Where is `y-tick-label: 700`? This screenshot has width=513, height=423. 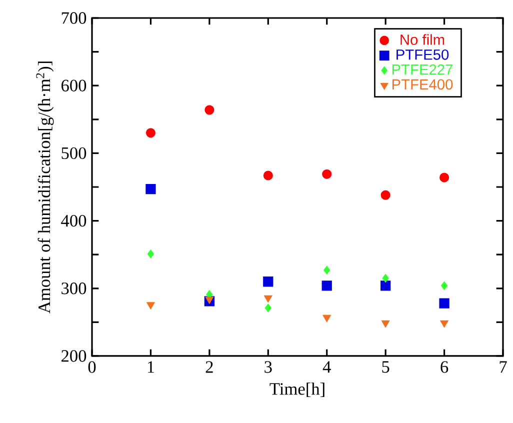
y-tick-label: 700 is located at coordinates (74, 18).